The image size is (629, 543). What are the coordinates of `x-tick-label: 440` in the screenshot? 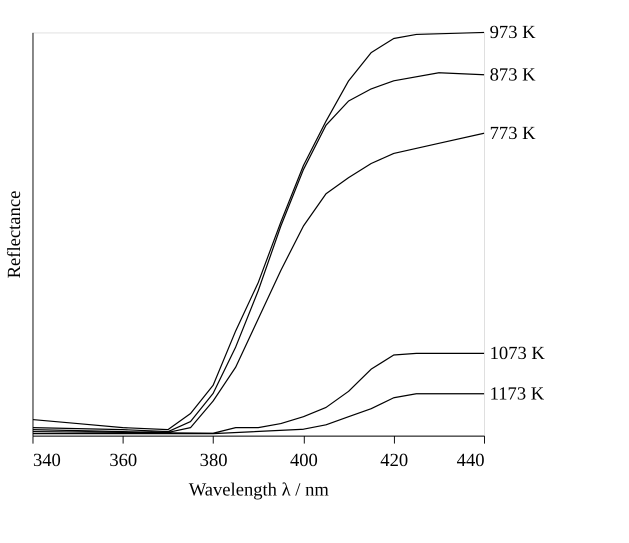 It's located at (470, 460).